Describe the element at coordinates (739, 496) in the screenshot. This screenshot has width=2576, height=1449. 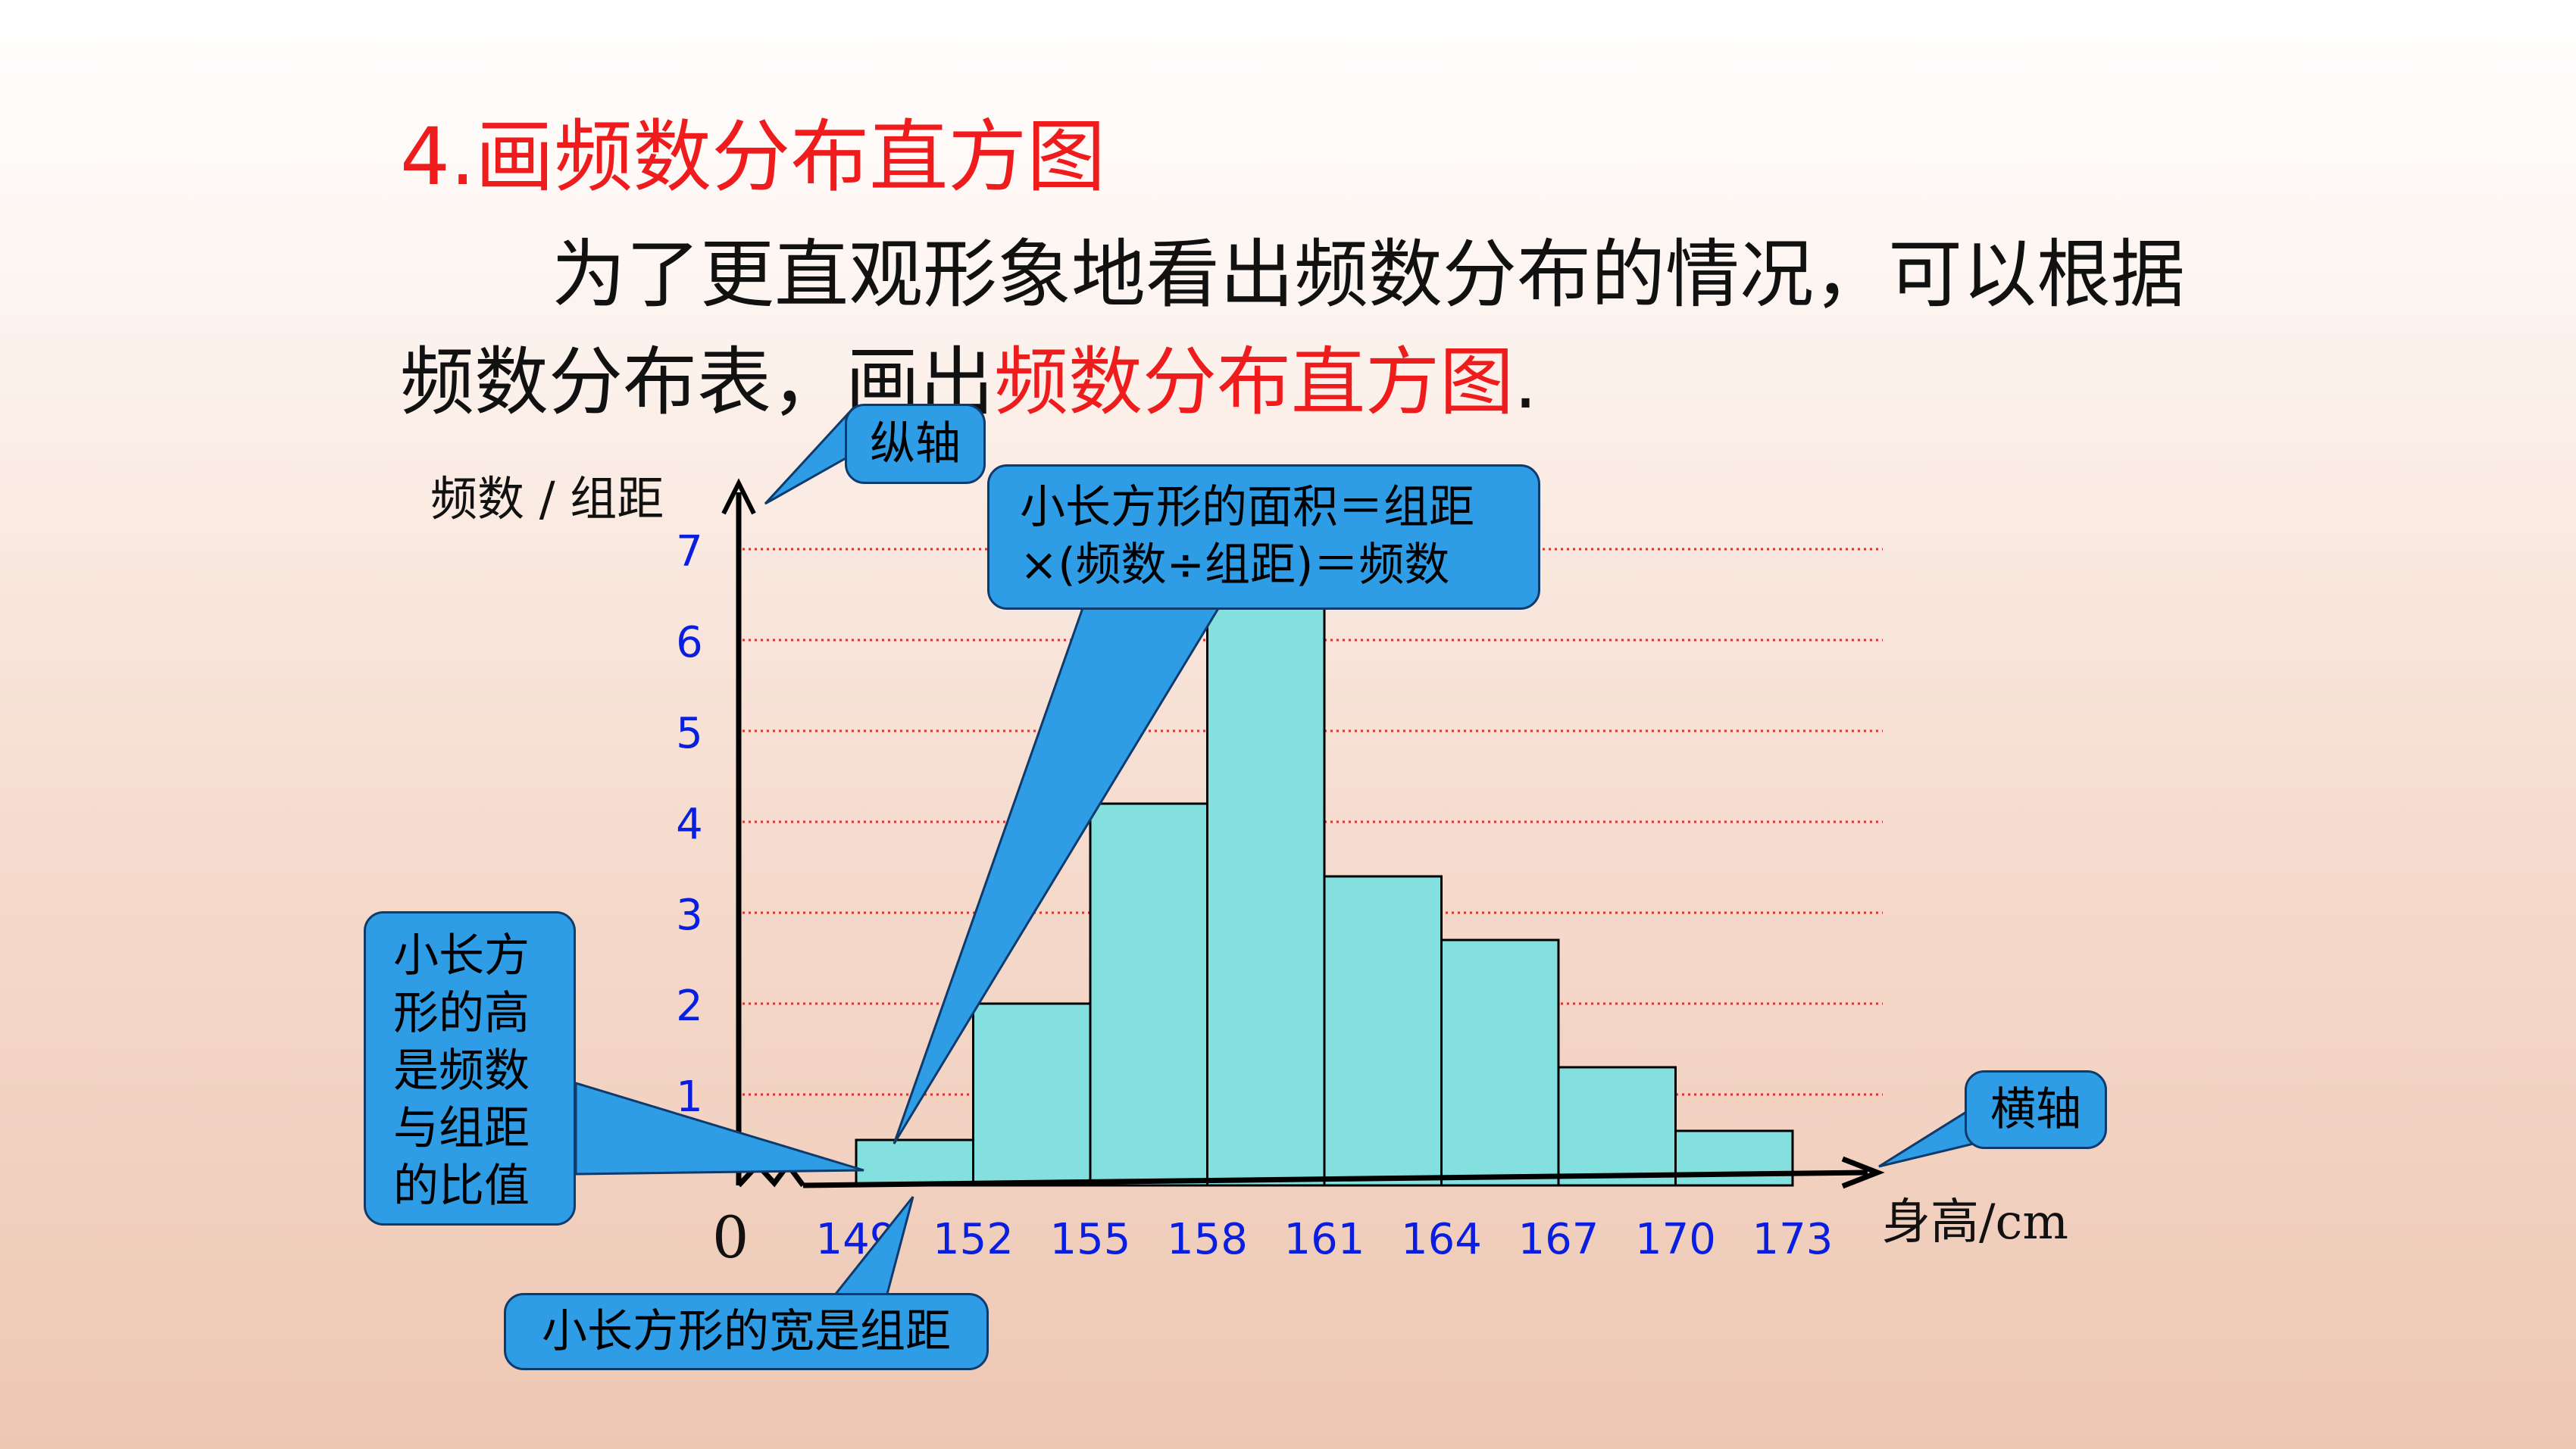
I see `y-axis-arrow-icon` at that location.